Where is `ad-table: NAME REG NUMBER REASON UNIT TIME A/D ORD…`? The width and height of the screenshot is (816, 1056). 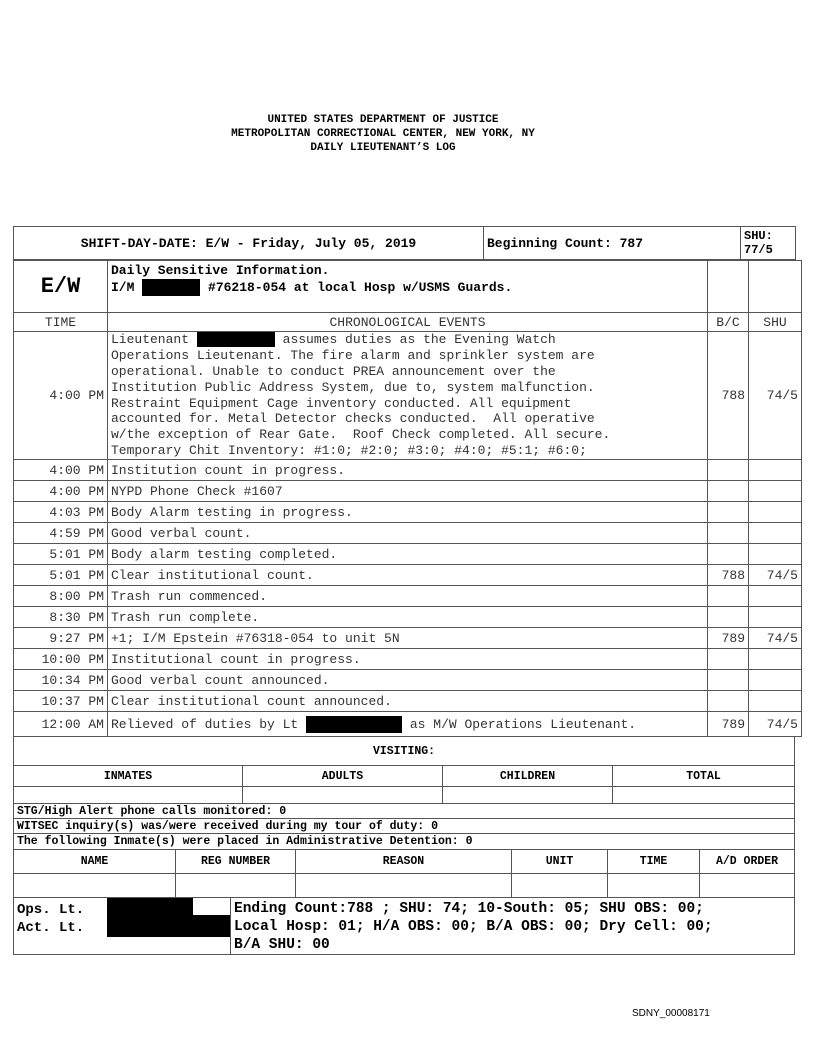 ad-table: NAME REG NUMBER REASON UNIT TIME A/D ORD… is located at coordinates (404, 873).